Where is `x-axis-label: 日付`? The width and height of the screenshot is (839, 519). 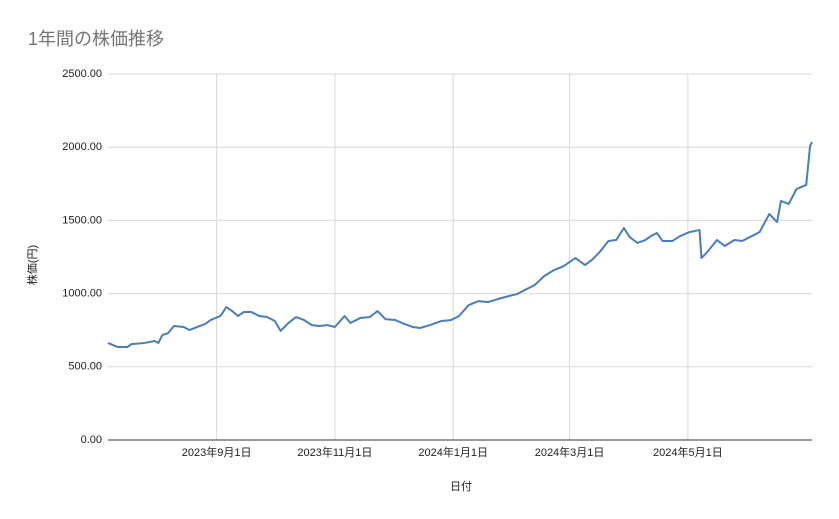
x-axis-label: 日付 is located at coordinates (461, 486).